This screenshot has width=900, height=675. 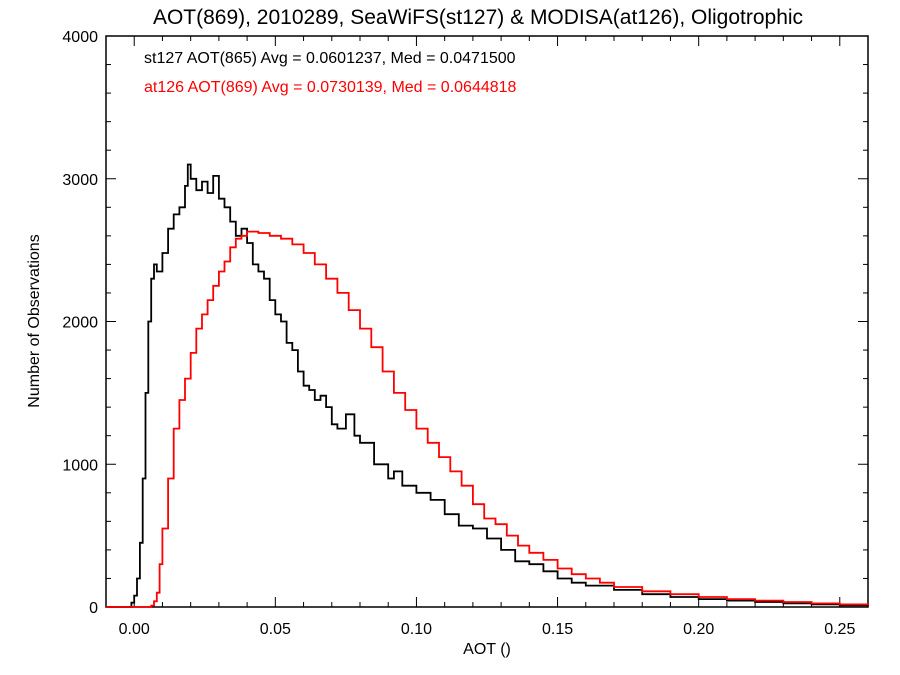 What do you see at coordinates (134, 629) in the screenshot?
I see `x-tick-label: 0.00` at bounding box center [134, 629].